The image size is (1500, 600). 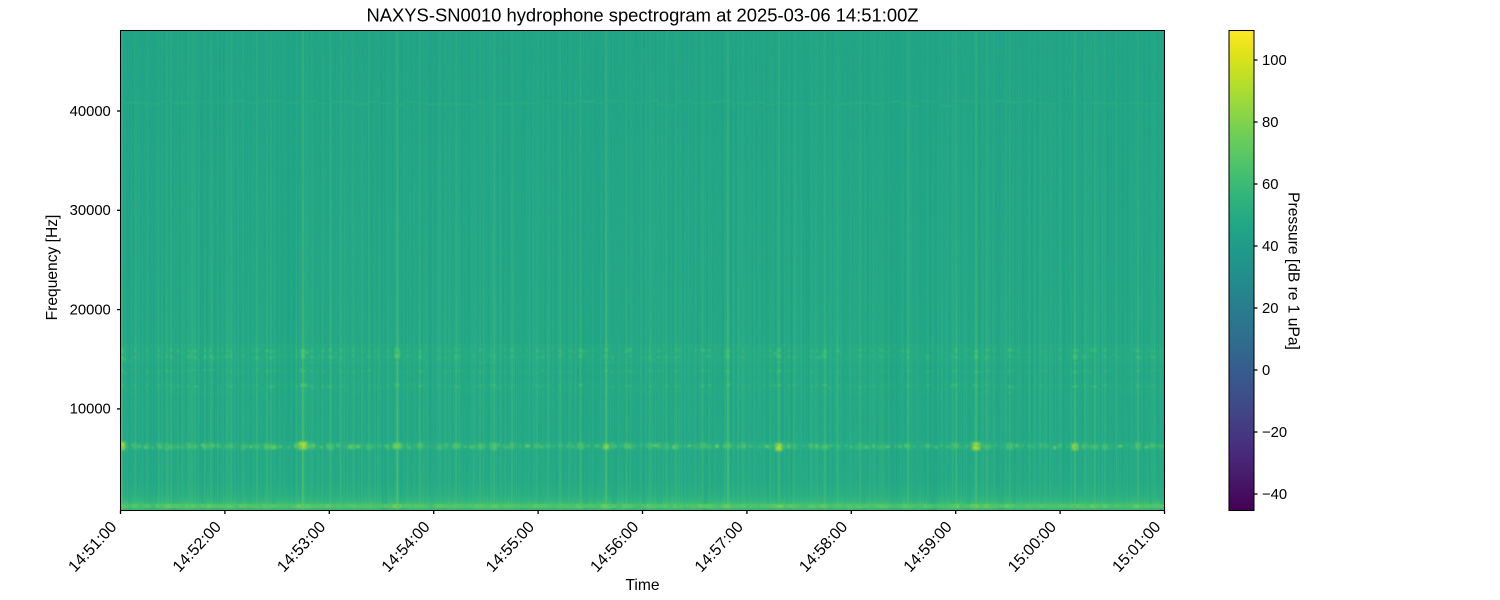 What do you see at coordinates (90, 211) in the screenshot?
I see `svg-text: 30000` at bounding box center [90, 211].